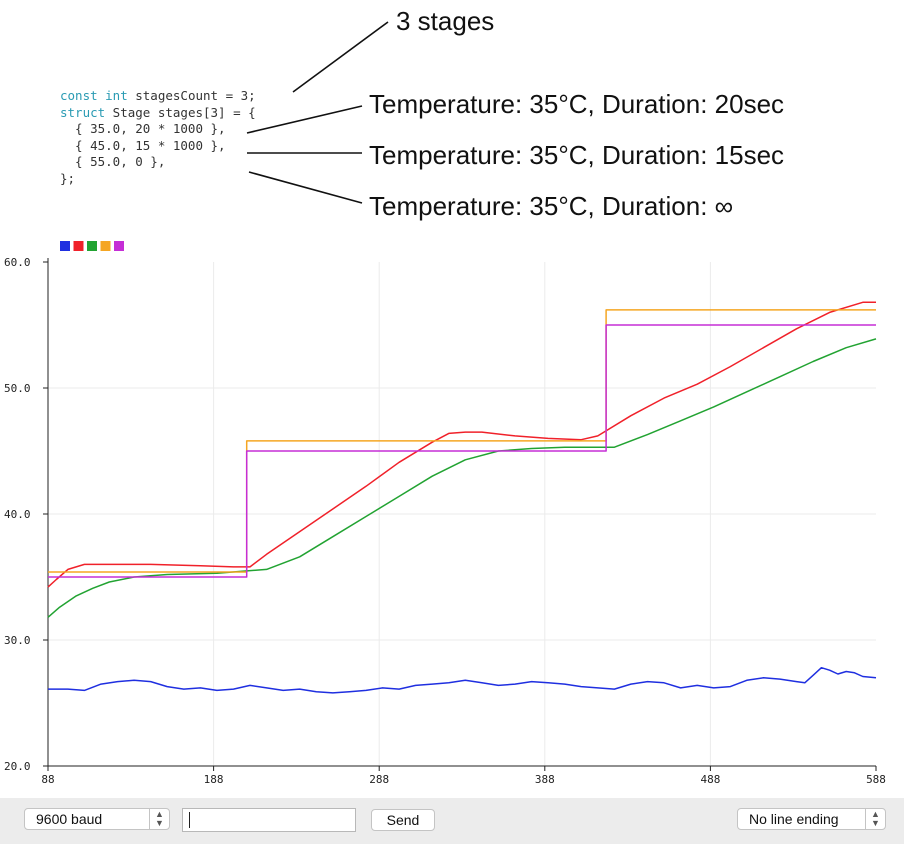 This screenshot has width=904, height=844. What do you see at coordinates (214, 779) in the screenshot?
I see `x-tick-label: 188` at bounding box center [214, 779].